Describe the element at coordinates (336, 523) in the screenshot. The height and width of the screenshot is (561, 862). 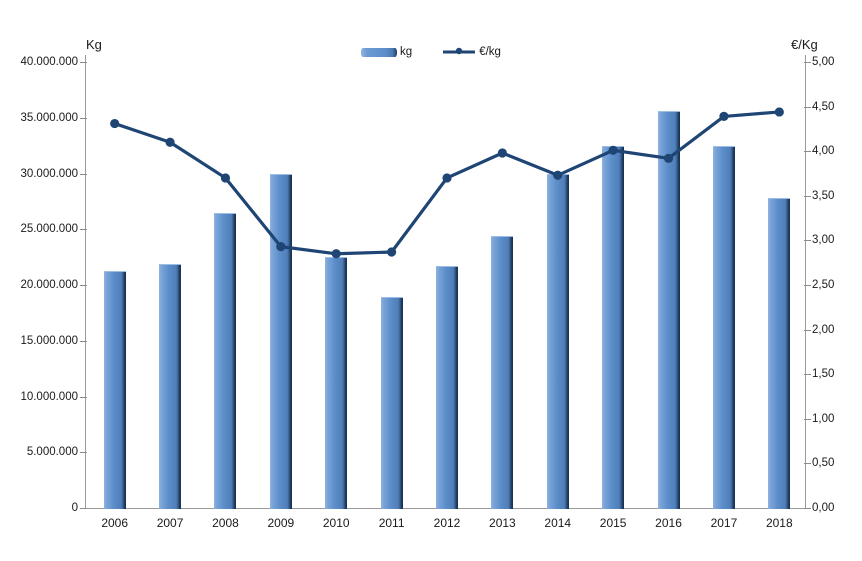
I see `x-axis-label-2010: 2010` at that location.